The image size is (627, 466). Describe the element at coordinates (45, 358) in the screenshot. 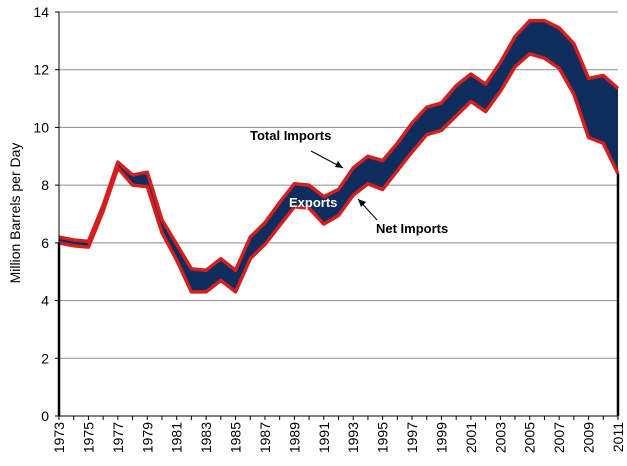

I see `y-tick-label-2: 2` at that location.